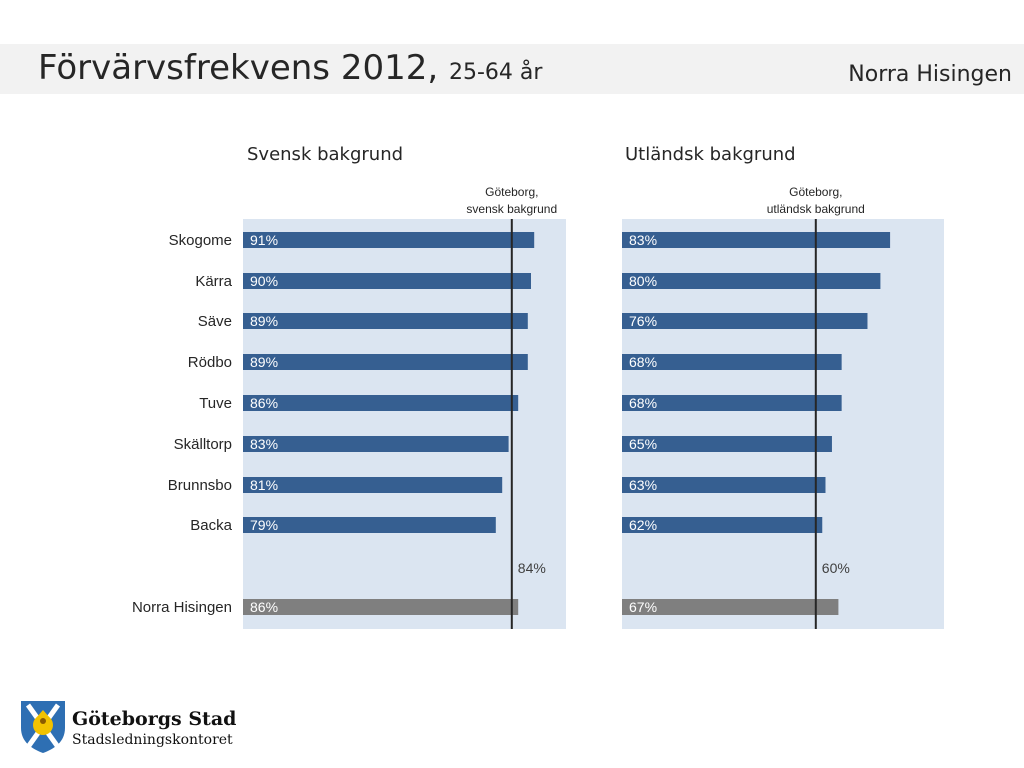  What do you see at coordinates (210, 362) in the screenshot?
I see `category-label: Rödbo` at bounding box center [210, 362].